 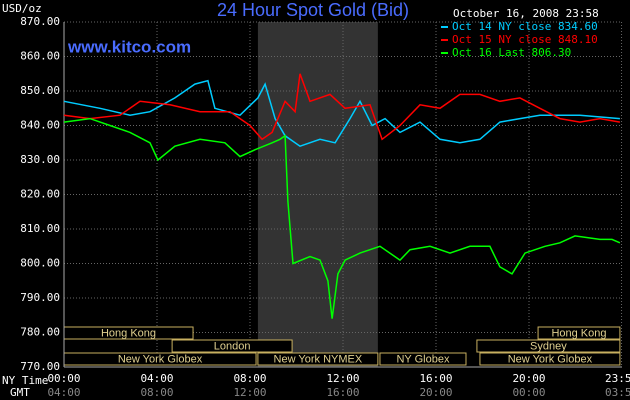 I want to click on x-tick-label-gmt: 12:00, so click(x=249, y=392).